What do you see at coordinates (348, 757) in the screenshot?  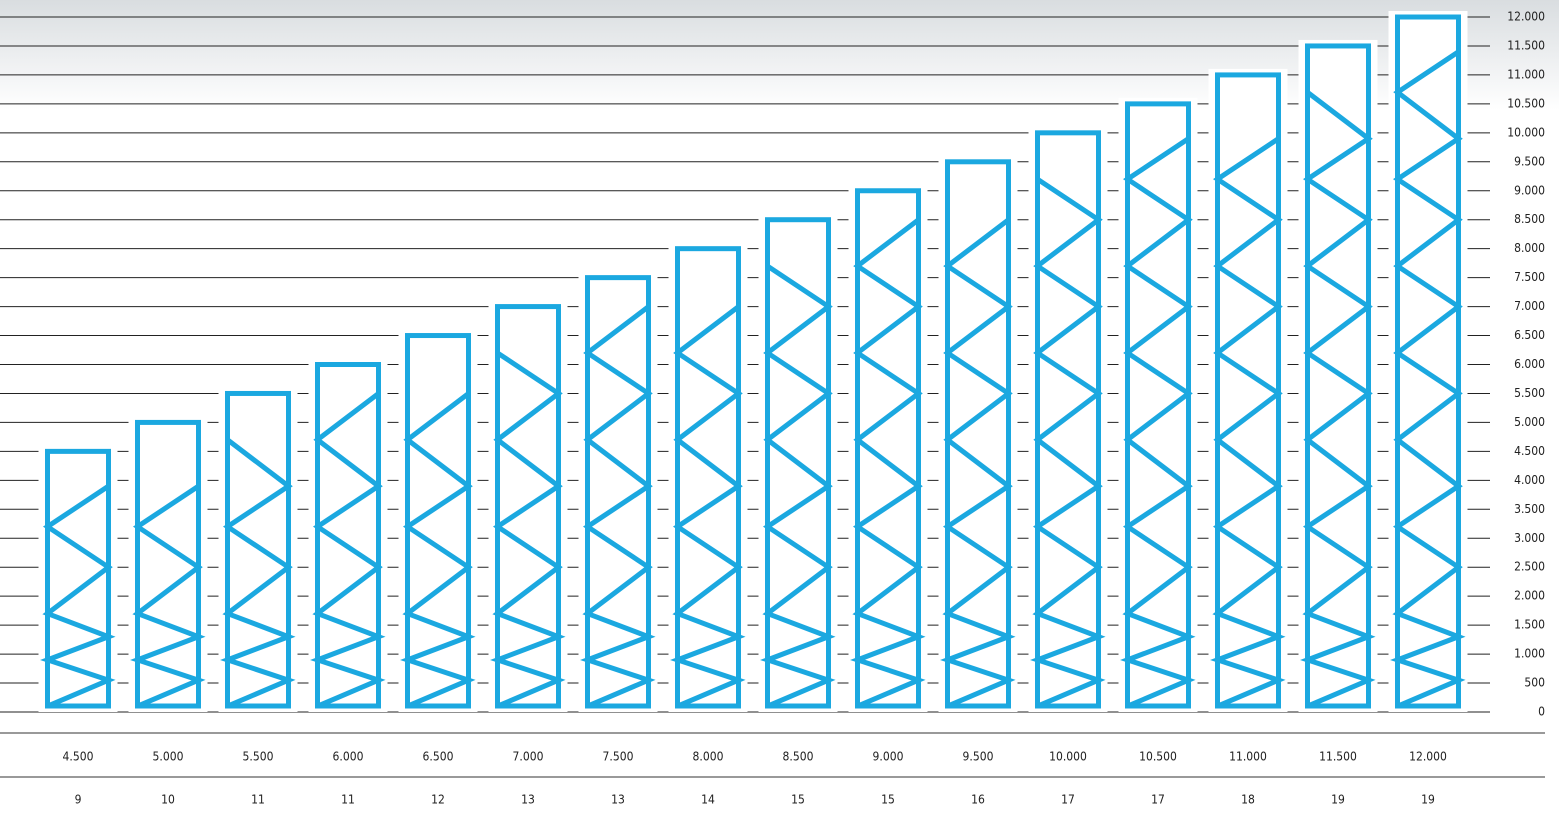 I see `value-label: 6.000` at bounding box center [348, 757].